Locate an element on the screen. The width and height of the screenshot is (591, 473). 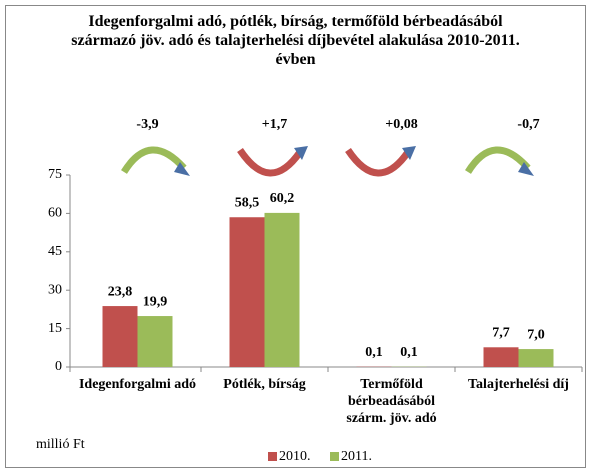
x-tick-label: Termőföld bérbeadásából szárm. jöv. adó is located at coordinates (391, 401).